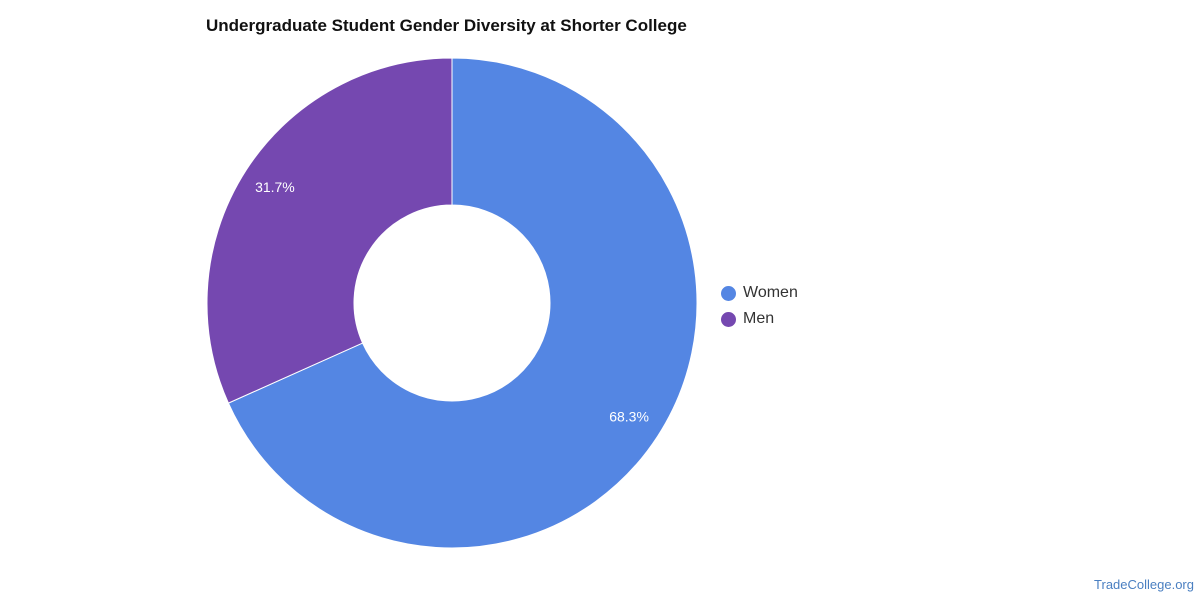 This screenshot has width=1200, height=600. I want to click on legend-label-women: Women, so click(770, 292).